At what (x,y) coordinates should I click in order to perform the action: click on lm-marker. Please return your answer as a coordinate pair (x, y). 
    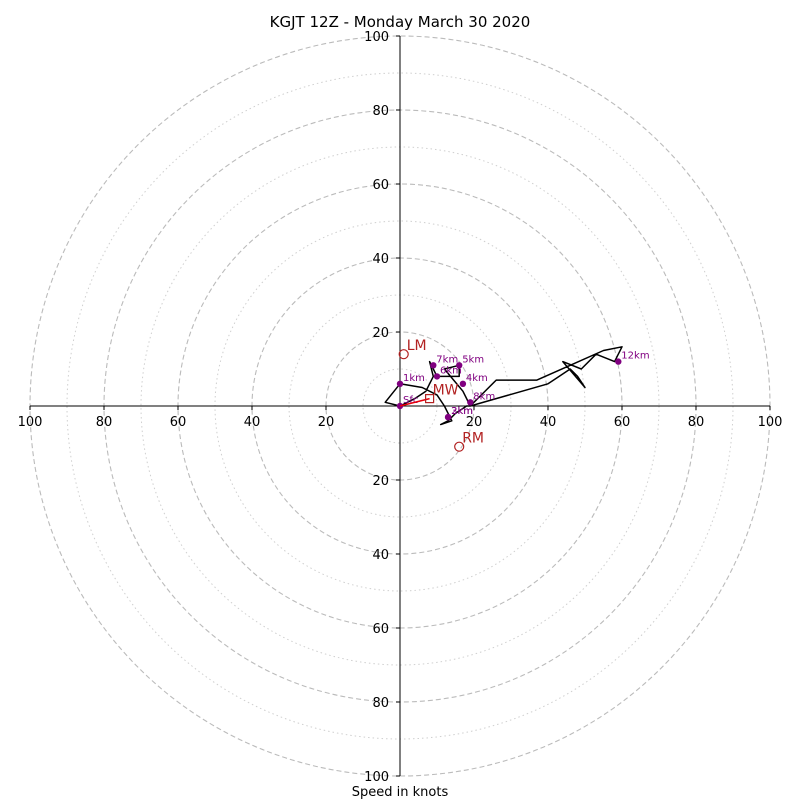
    Looking at the image, I should click on (403, 354).